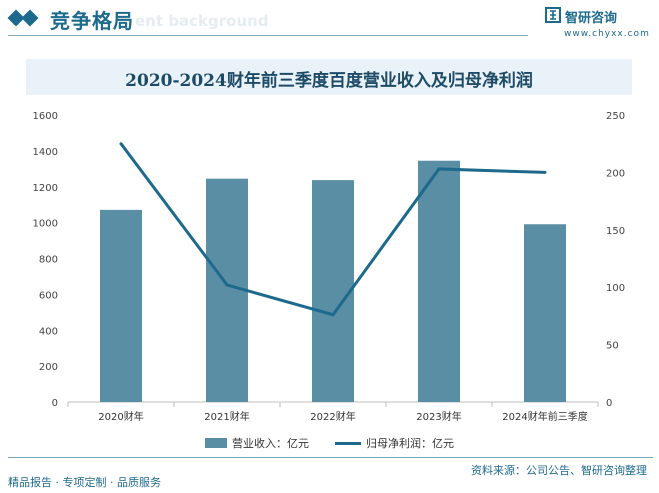 The height and width of the screenshot is (493, 659). I want to click on y-left-tick-label: 1000, so click(45, 224).